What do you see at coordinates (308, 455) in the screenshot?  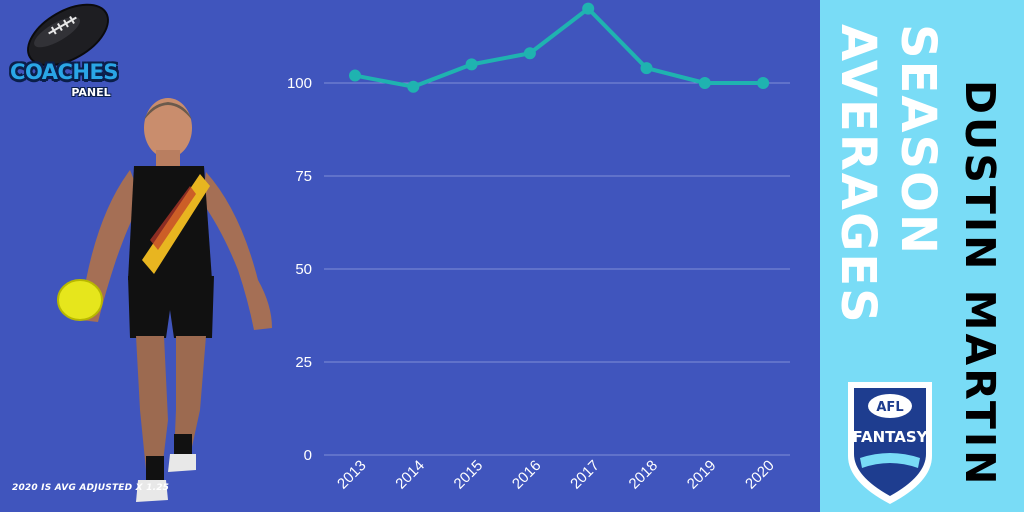 I see `y-tick-label: 0` at bounding box center [308, 455].